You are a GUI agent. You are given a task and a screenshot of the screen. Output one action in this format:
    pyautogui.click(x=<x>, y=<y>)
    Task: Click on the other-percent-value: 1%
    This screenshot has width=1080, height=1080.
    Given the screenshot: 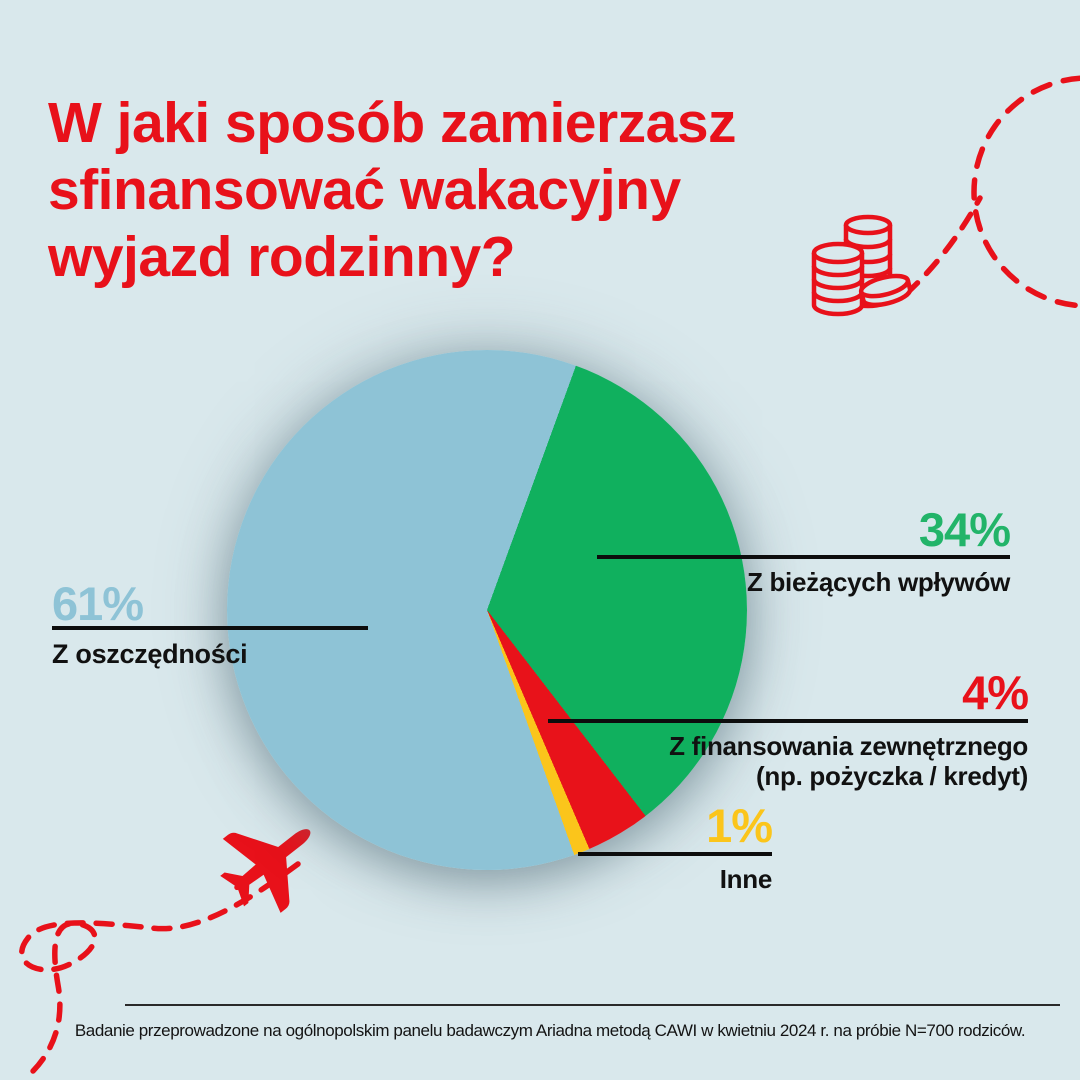 What is the action you would take?
    pyautogui.click(x=739, y=825)
    